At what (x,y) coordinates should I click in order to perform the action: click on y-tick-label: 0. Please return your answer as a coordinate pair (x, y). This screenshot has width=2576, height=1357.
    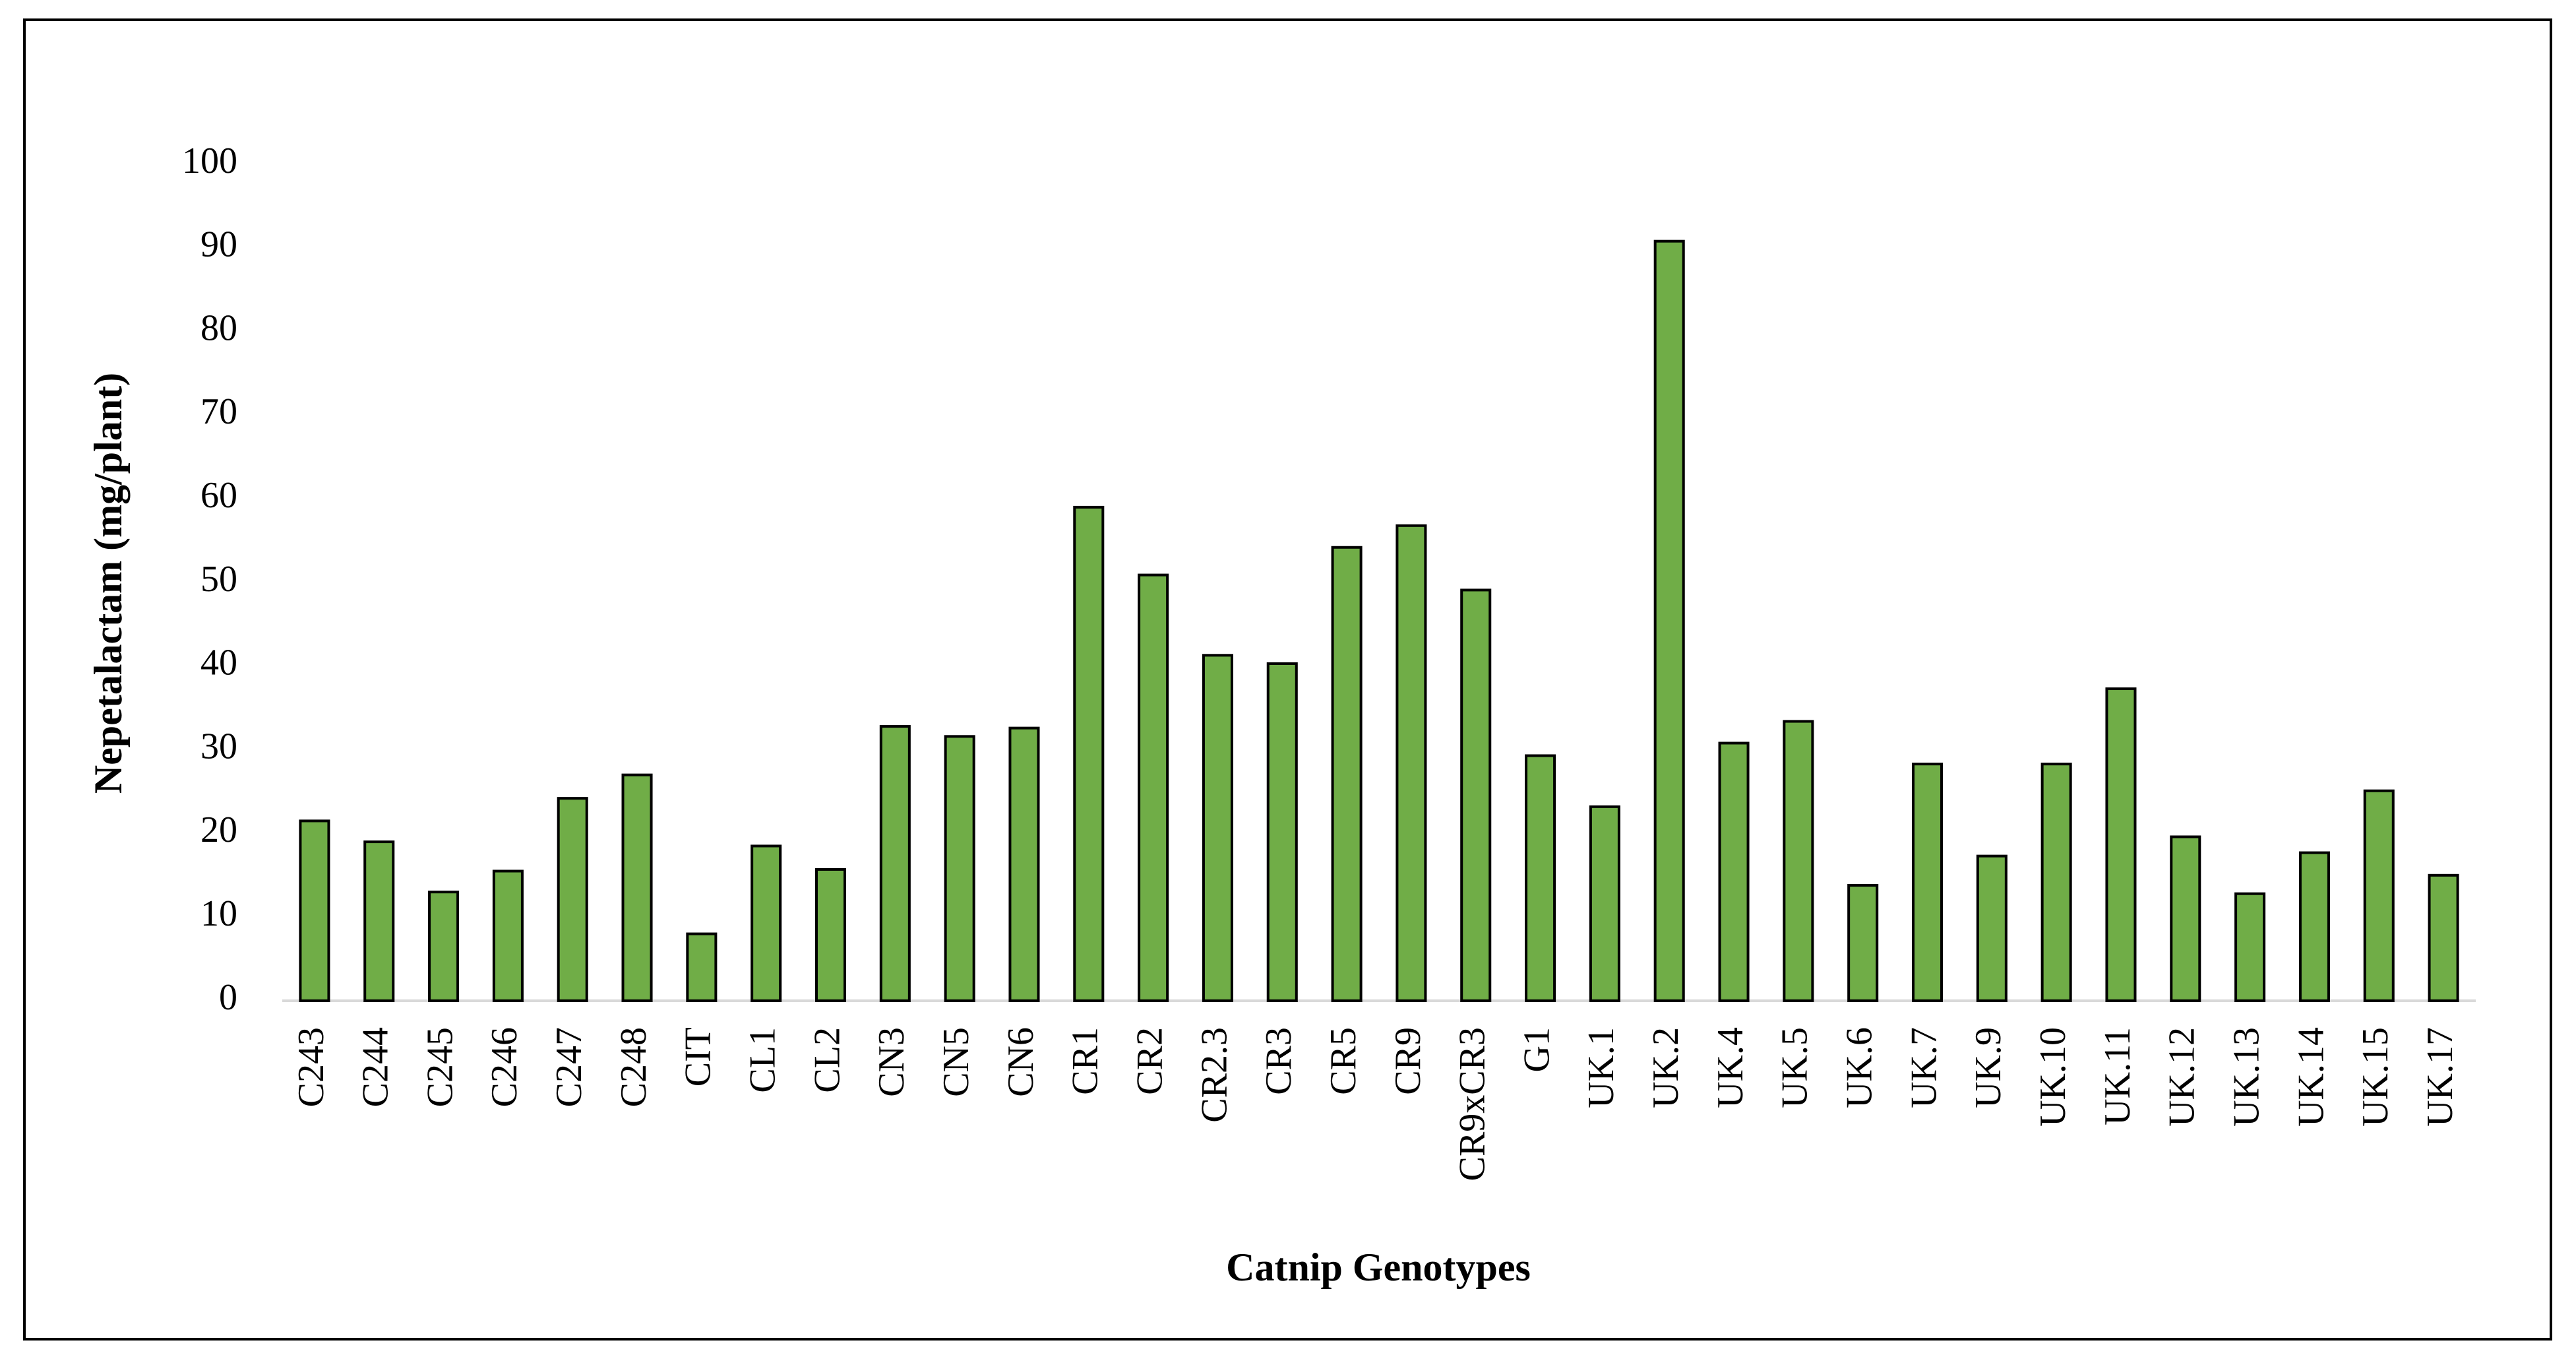
    Looking at the image, I should click on (228, 998).